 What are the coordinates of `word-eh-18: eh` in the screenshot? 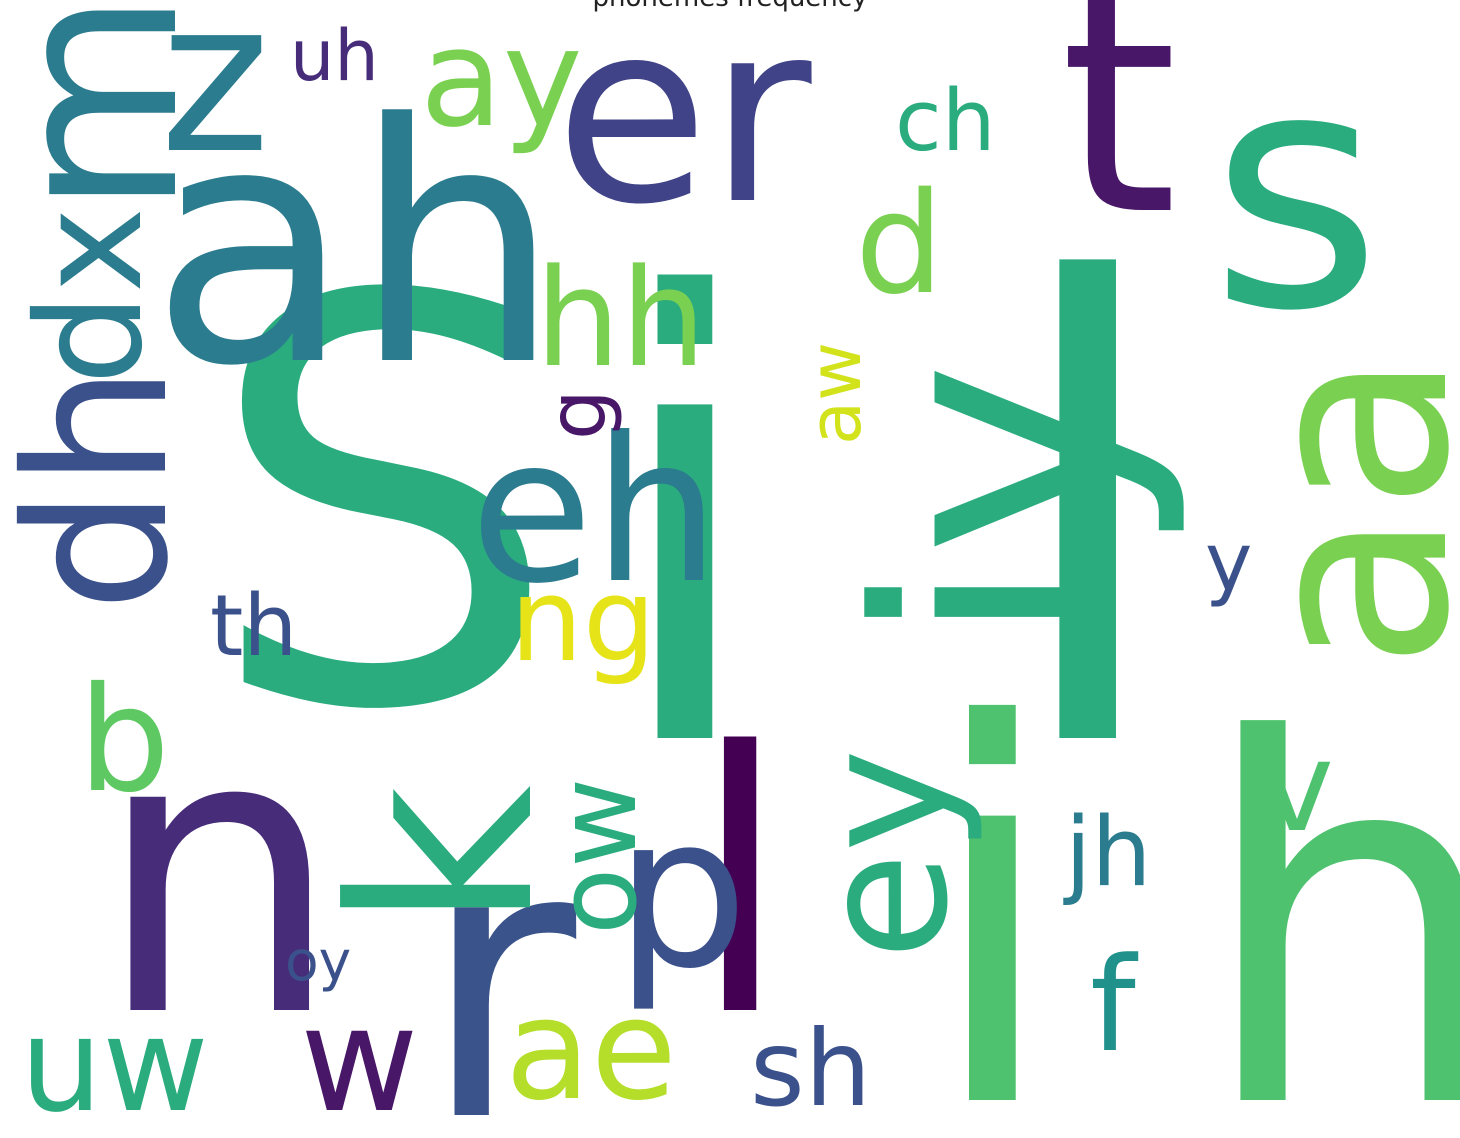 It's located at (595, 511).